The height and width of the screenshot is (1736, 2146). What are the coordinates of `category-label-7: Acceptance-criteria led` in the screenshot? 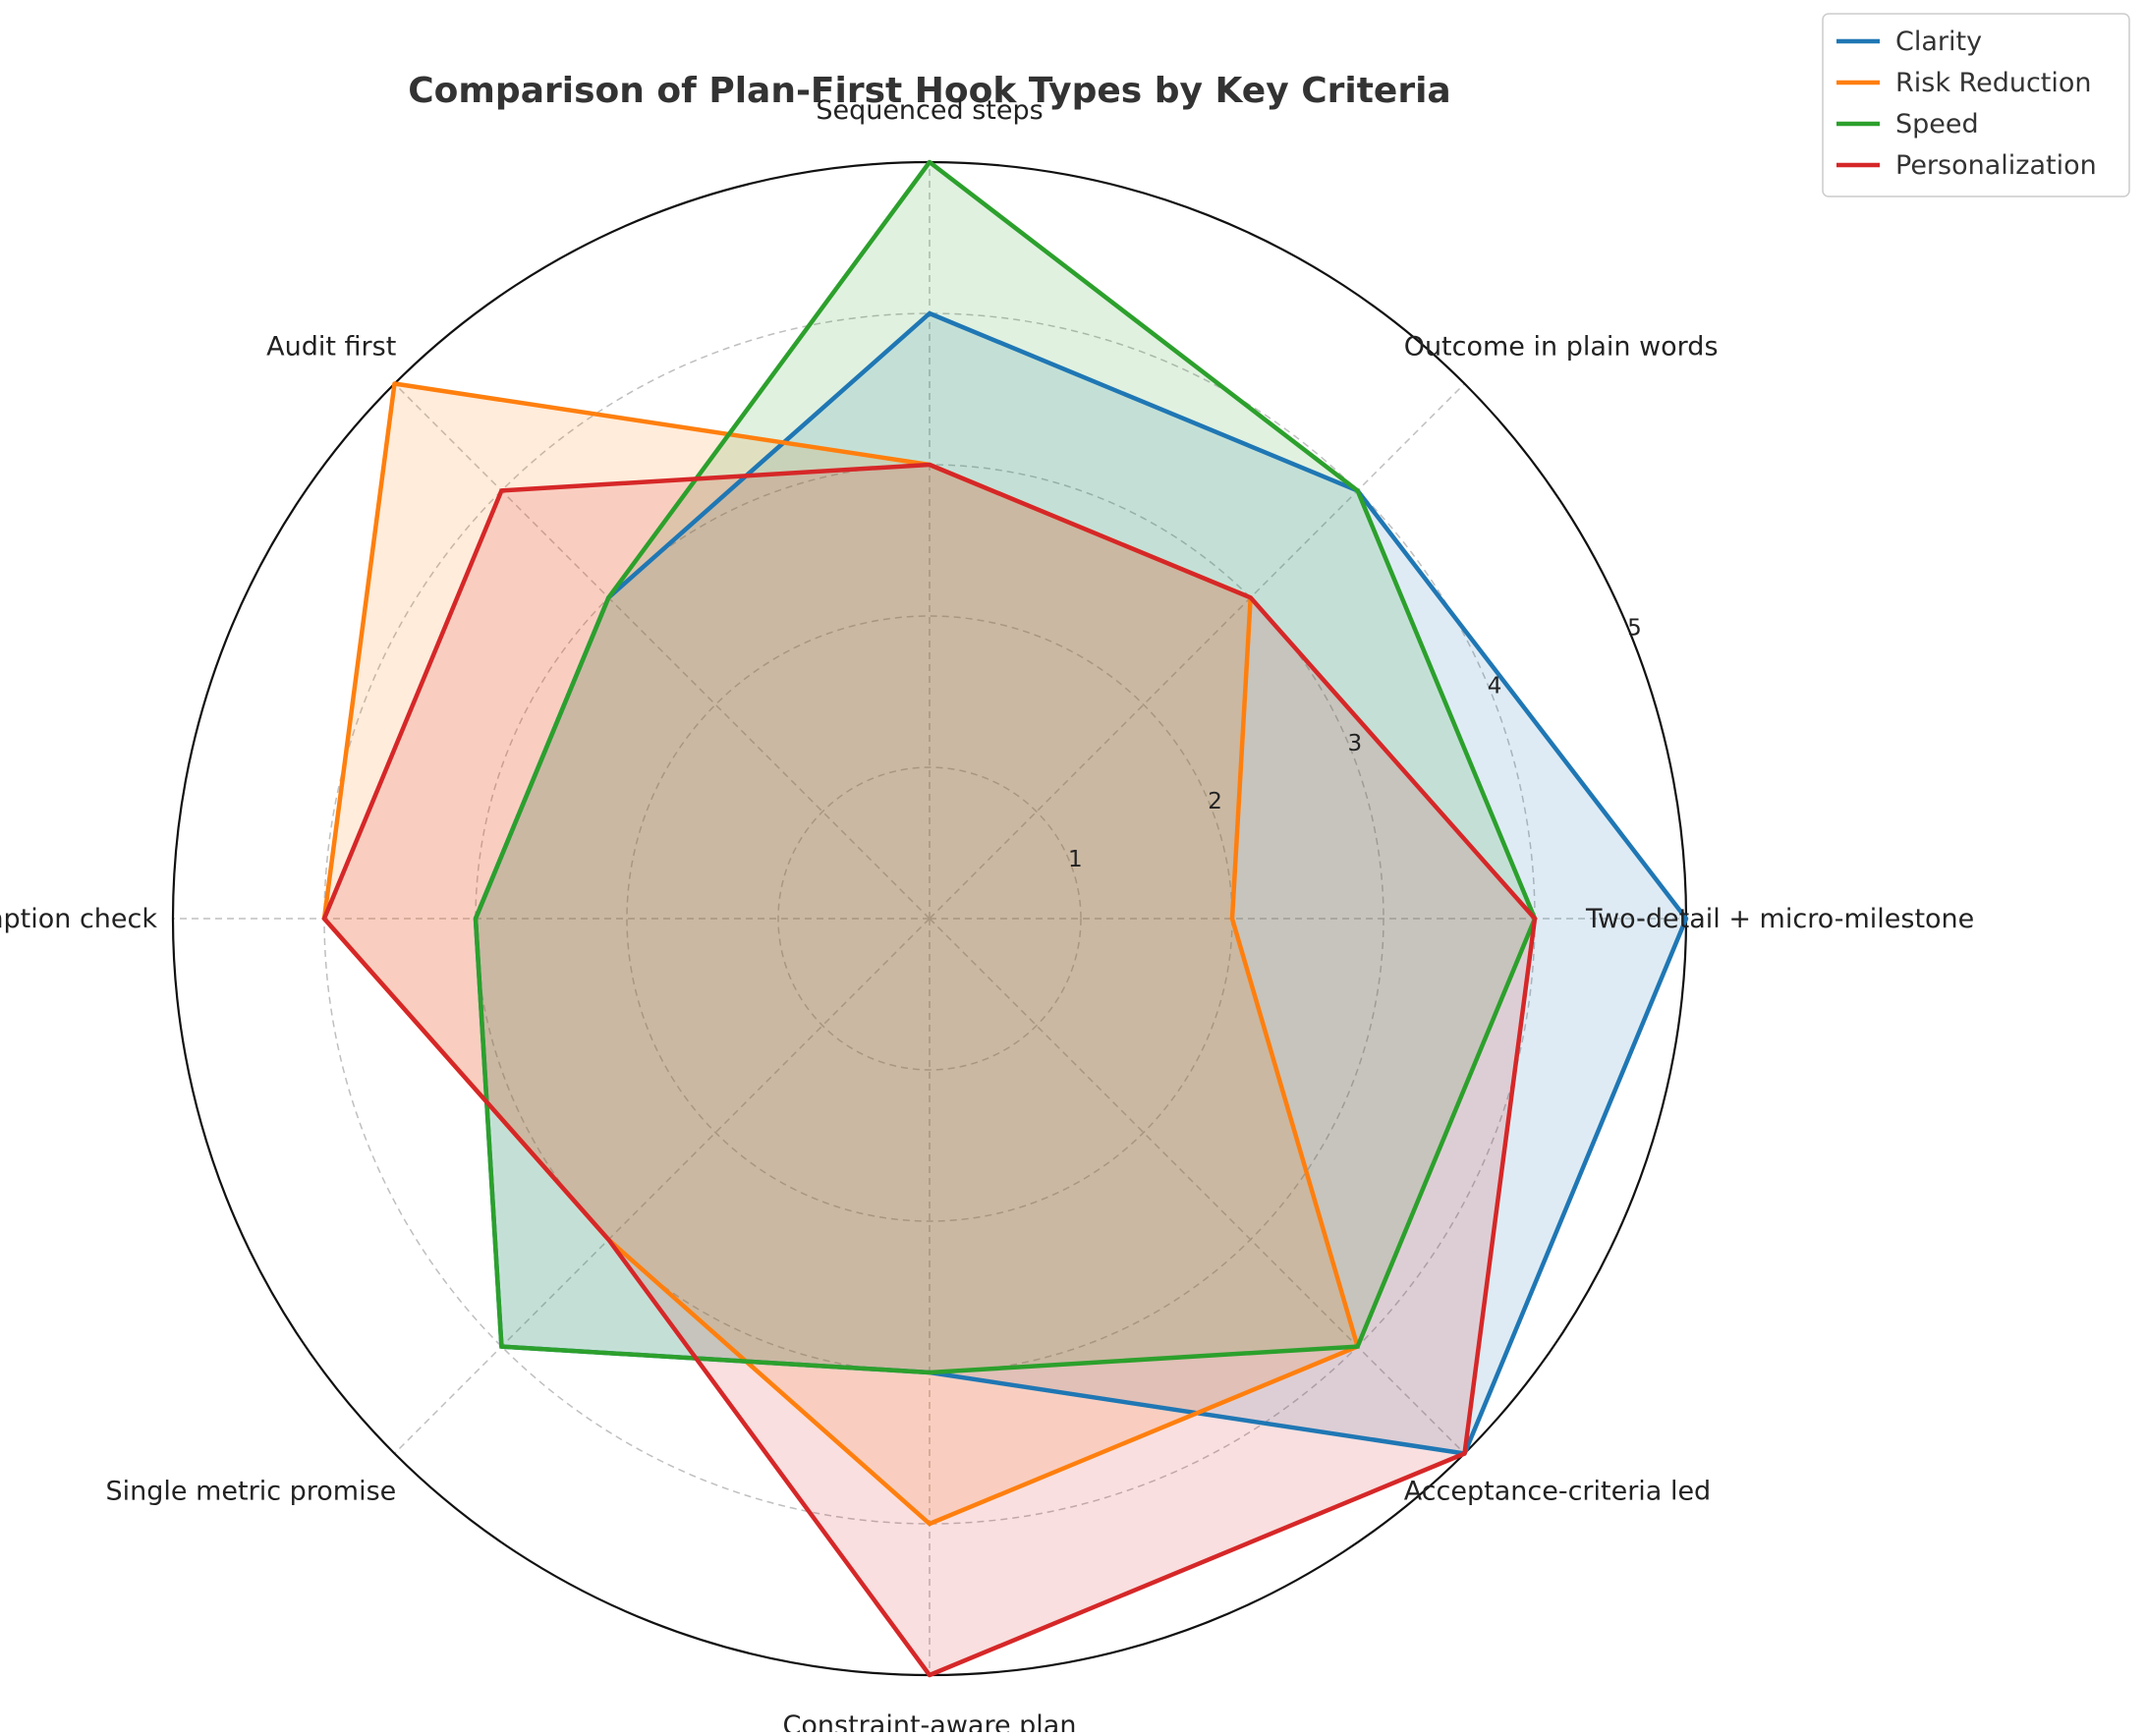 It's located at (1558, 1492).